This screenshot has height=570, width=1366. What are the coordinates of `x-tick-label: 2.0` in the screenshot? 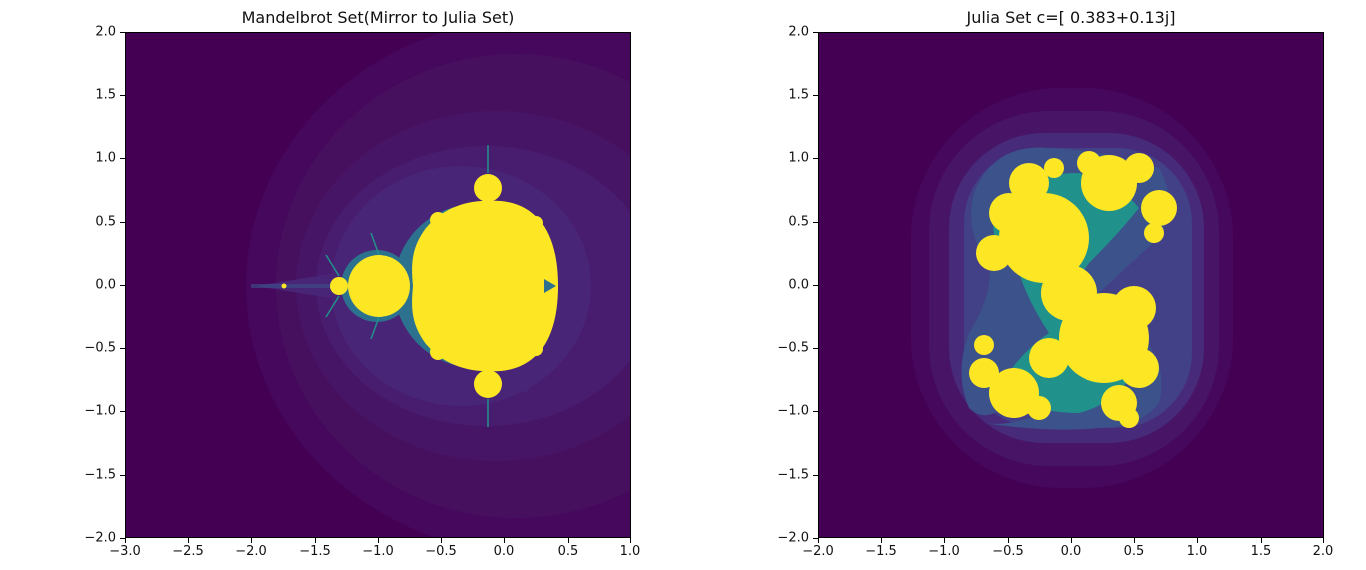 It's located at (1323, 551).